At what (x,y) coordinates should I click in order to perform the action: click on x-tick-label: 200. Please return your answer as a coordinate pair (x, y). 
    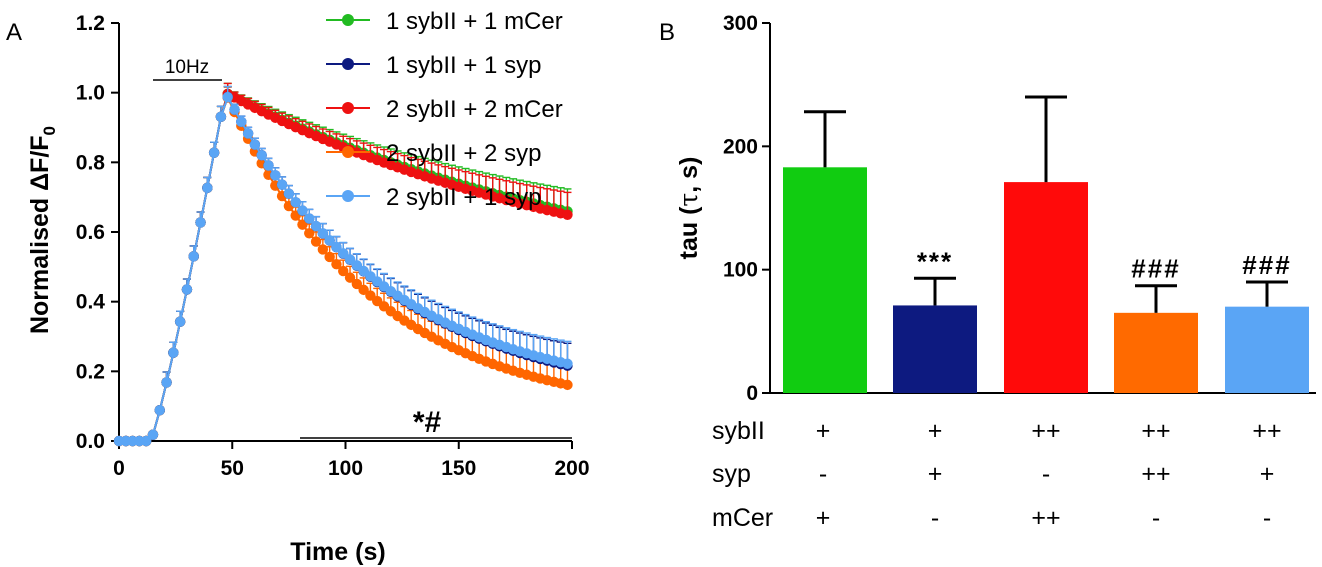
    Looking at the image, I should click on (571, 468).